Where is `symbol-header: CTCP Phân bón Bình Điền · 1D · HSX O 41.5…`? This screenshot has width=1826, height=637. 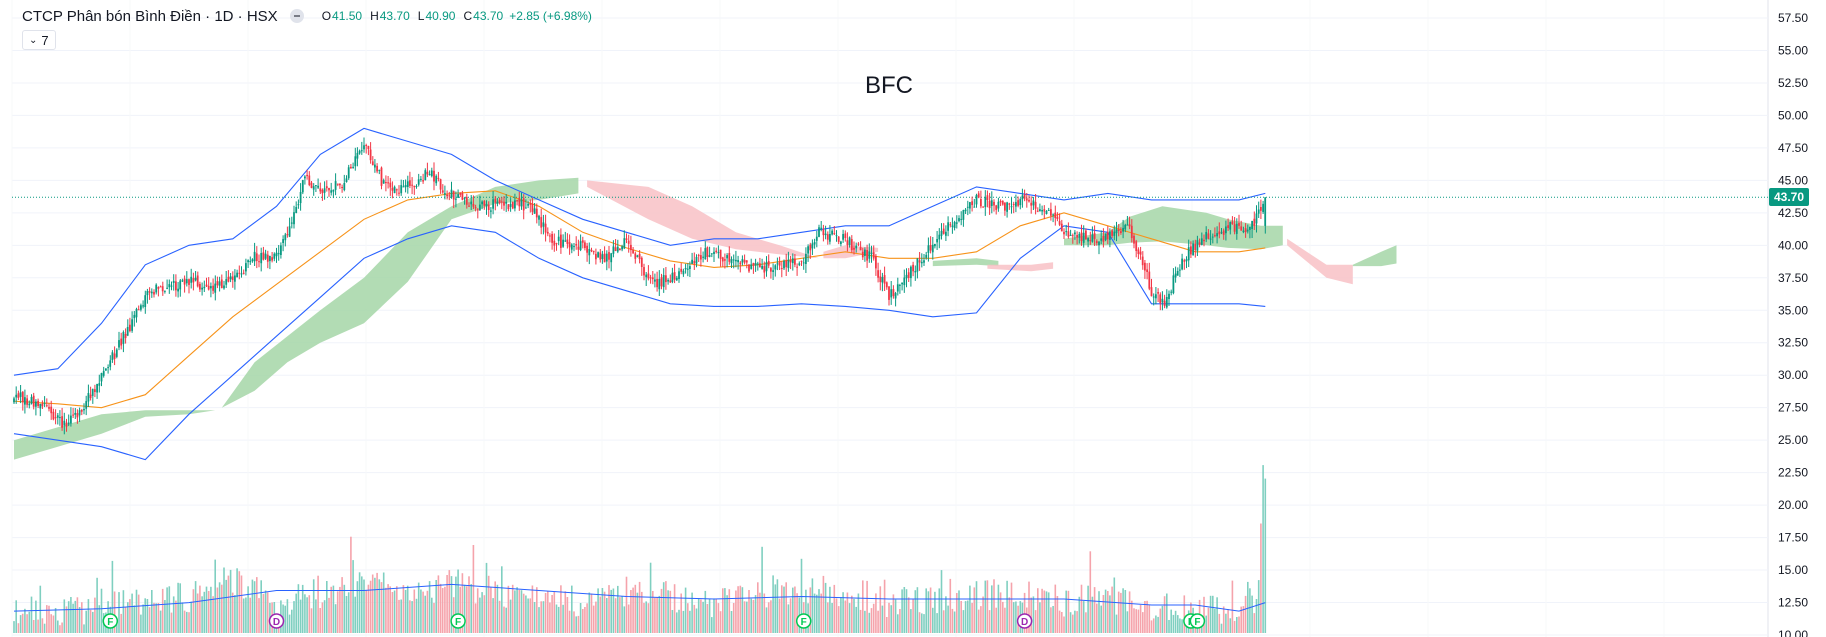
symbol-header: CTCP Phân bón Bình Điền · 1D · HSX O 41.5… is located at coordinates (307, 16).